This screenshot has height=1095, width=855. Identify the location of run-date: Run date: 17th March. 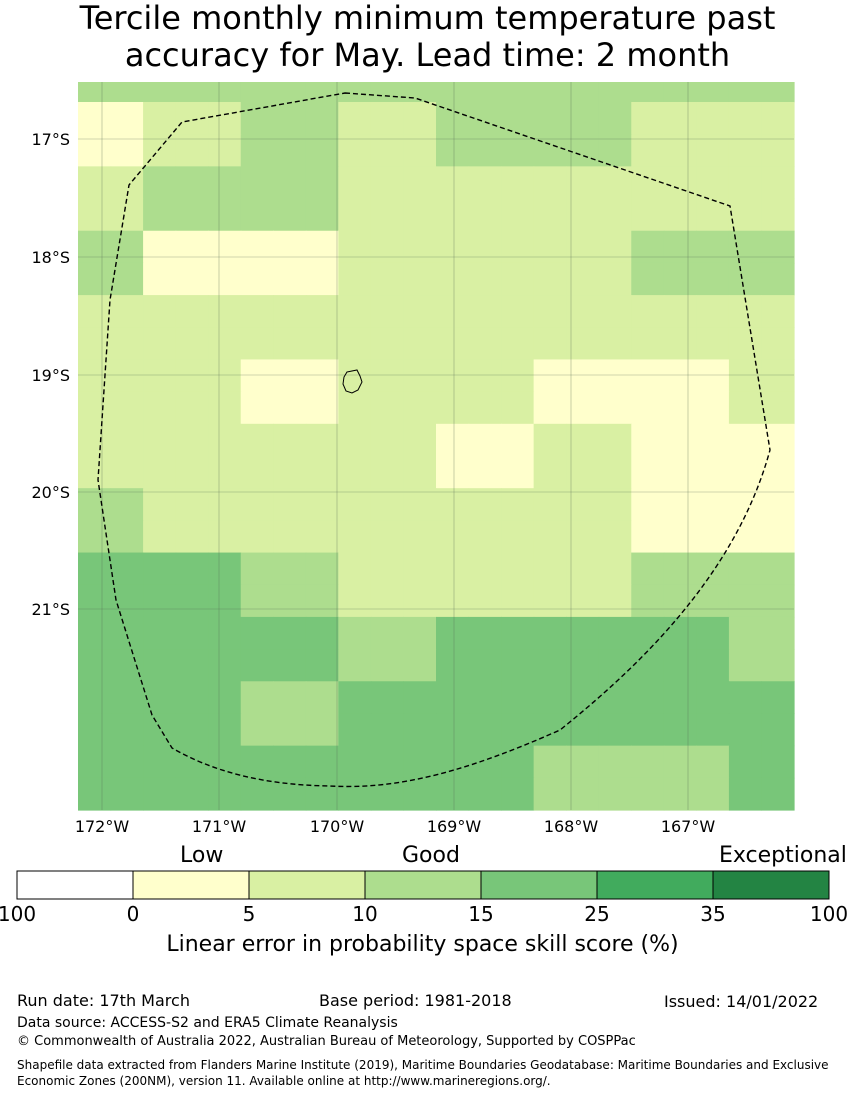
(103, 1000).